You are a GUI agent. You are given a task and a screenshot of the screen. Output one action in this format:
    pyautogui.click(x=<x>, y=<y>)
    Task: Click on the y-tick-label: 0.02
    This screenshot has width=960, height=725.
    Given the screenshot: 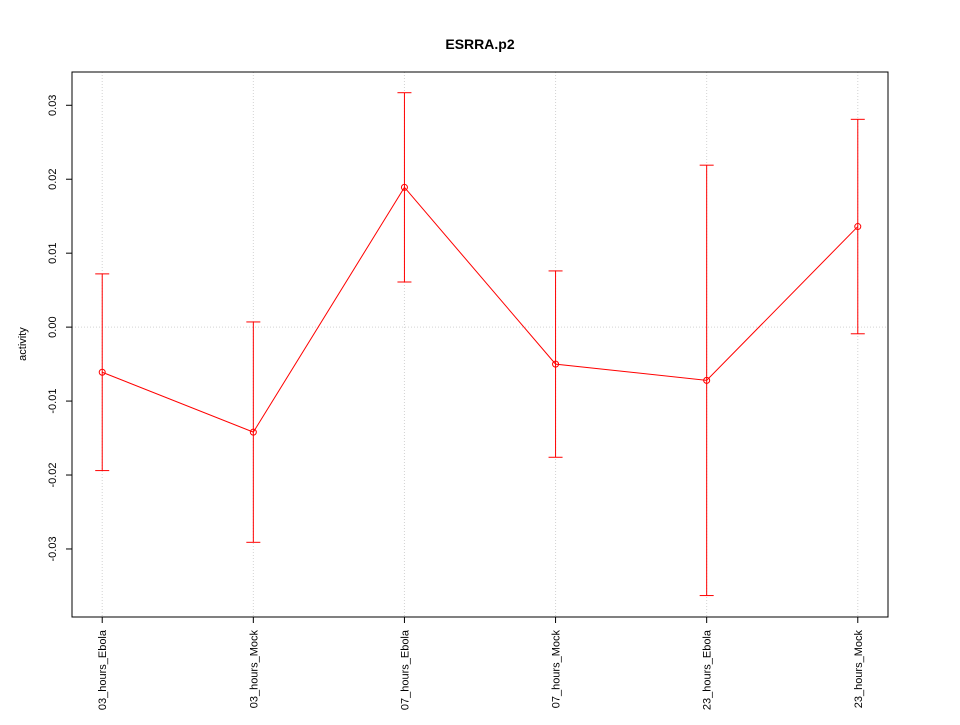 What is the action you would take?
    pyautogui.click(x=53, y=179)
    